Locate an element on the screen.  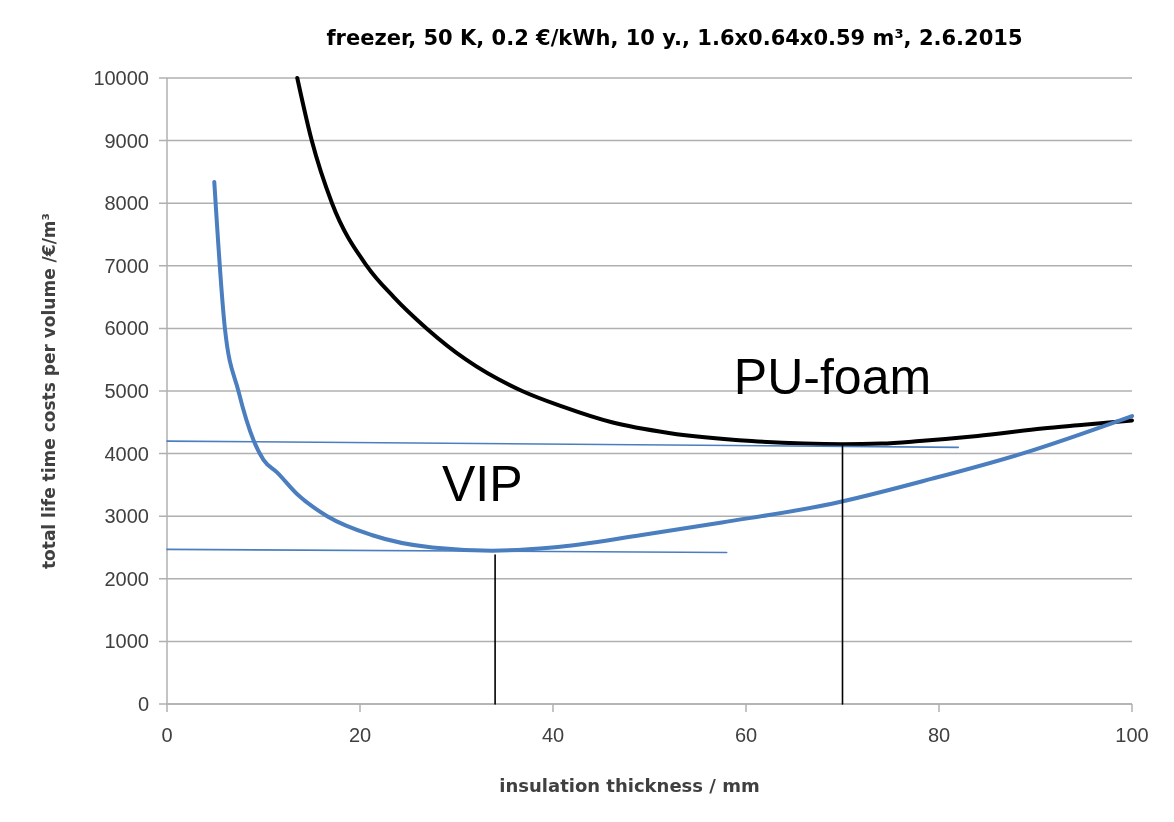
y-tick-label: 0 is located at coordinates (143, 704).